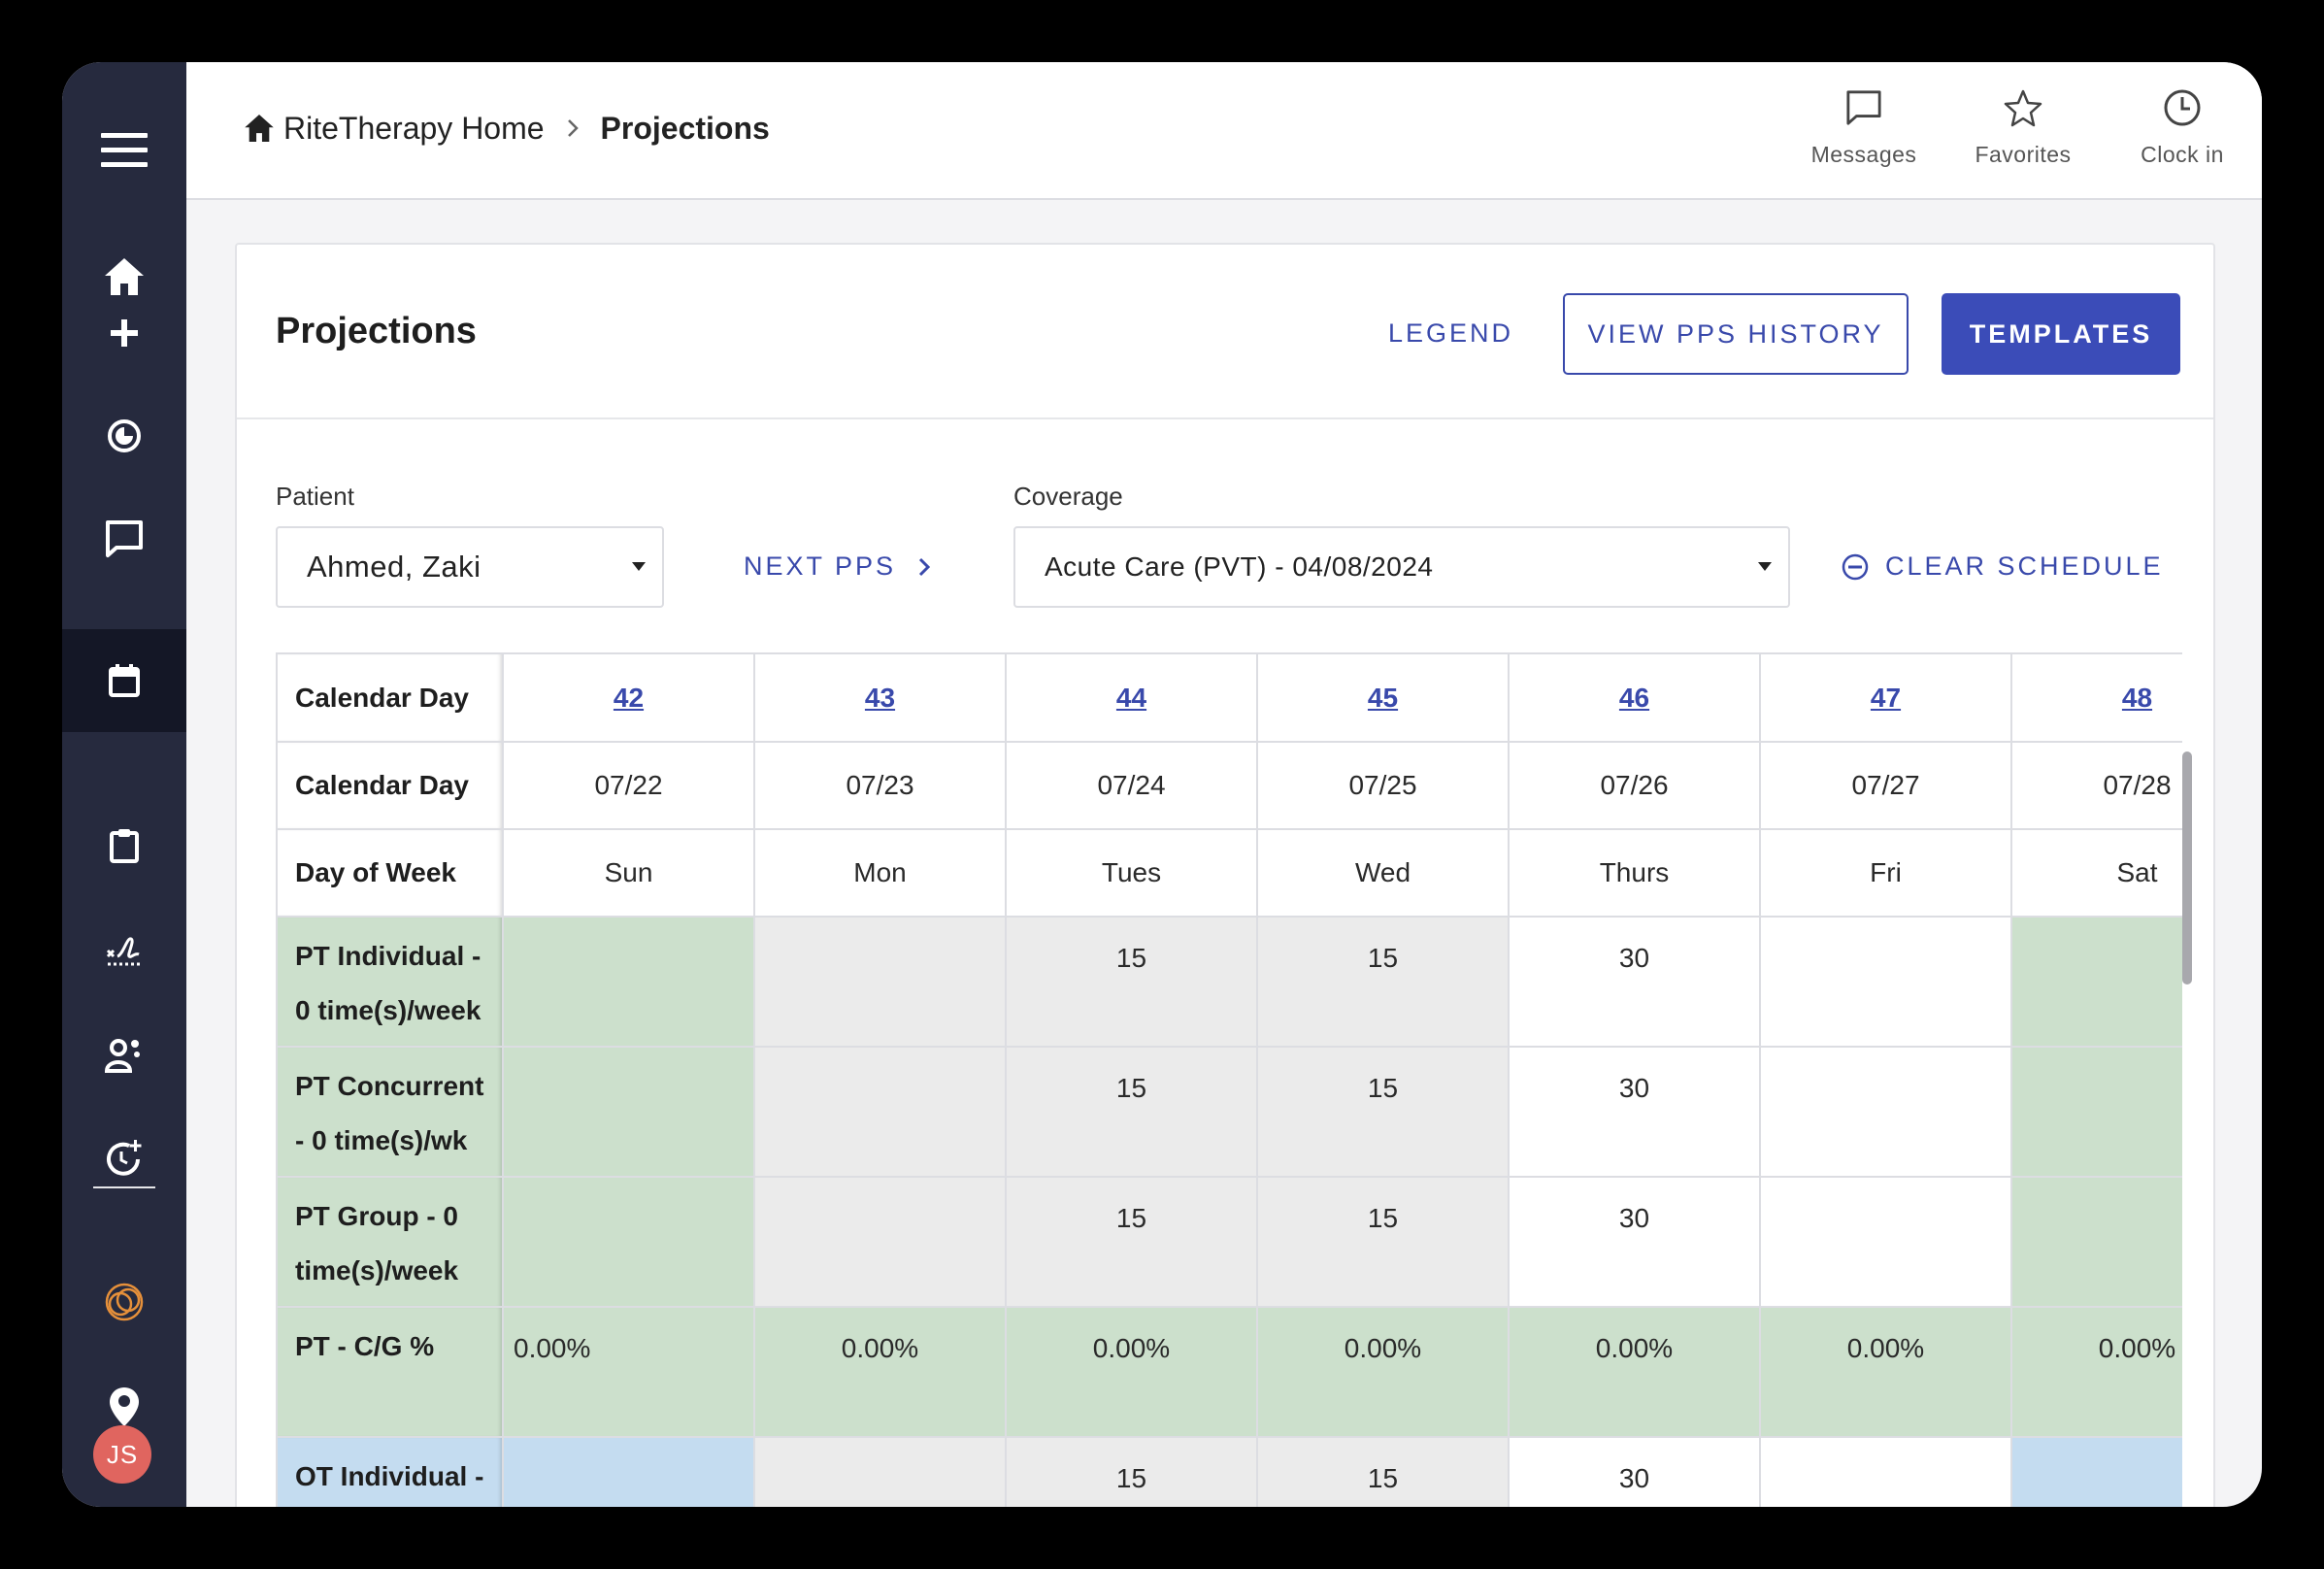 This screenshot has width=2324, height=1569. I want to click on patient-label: Patient, so click(315, 496).